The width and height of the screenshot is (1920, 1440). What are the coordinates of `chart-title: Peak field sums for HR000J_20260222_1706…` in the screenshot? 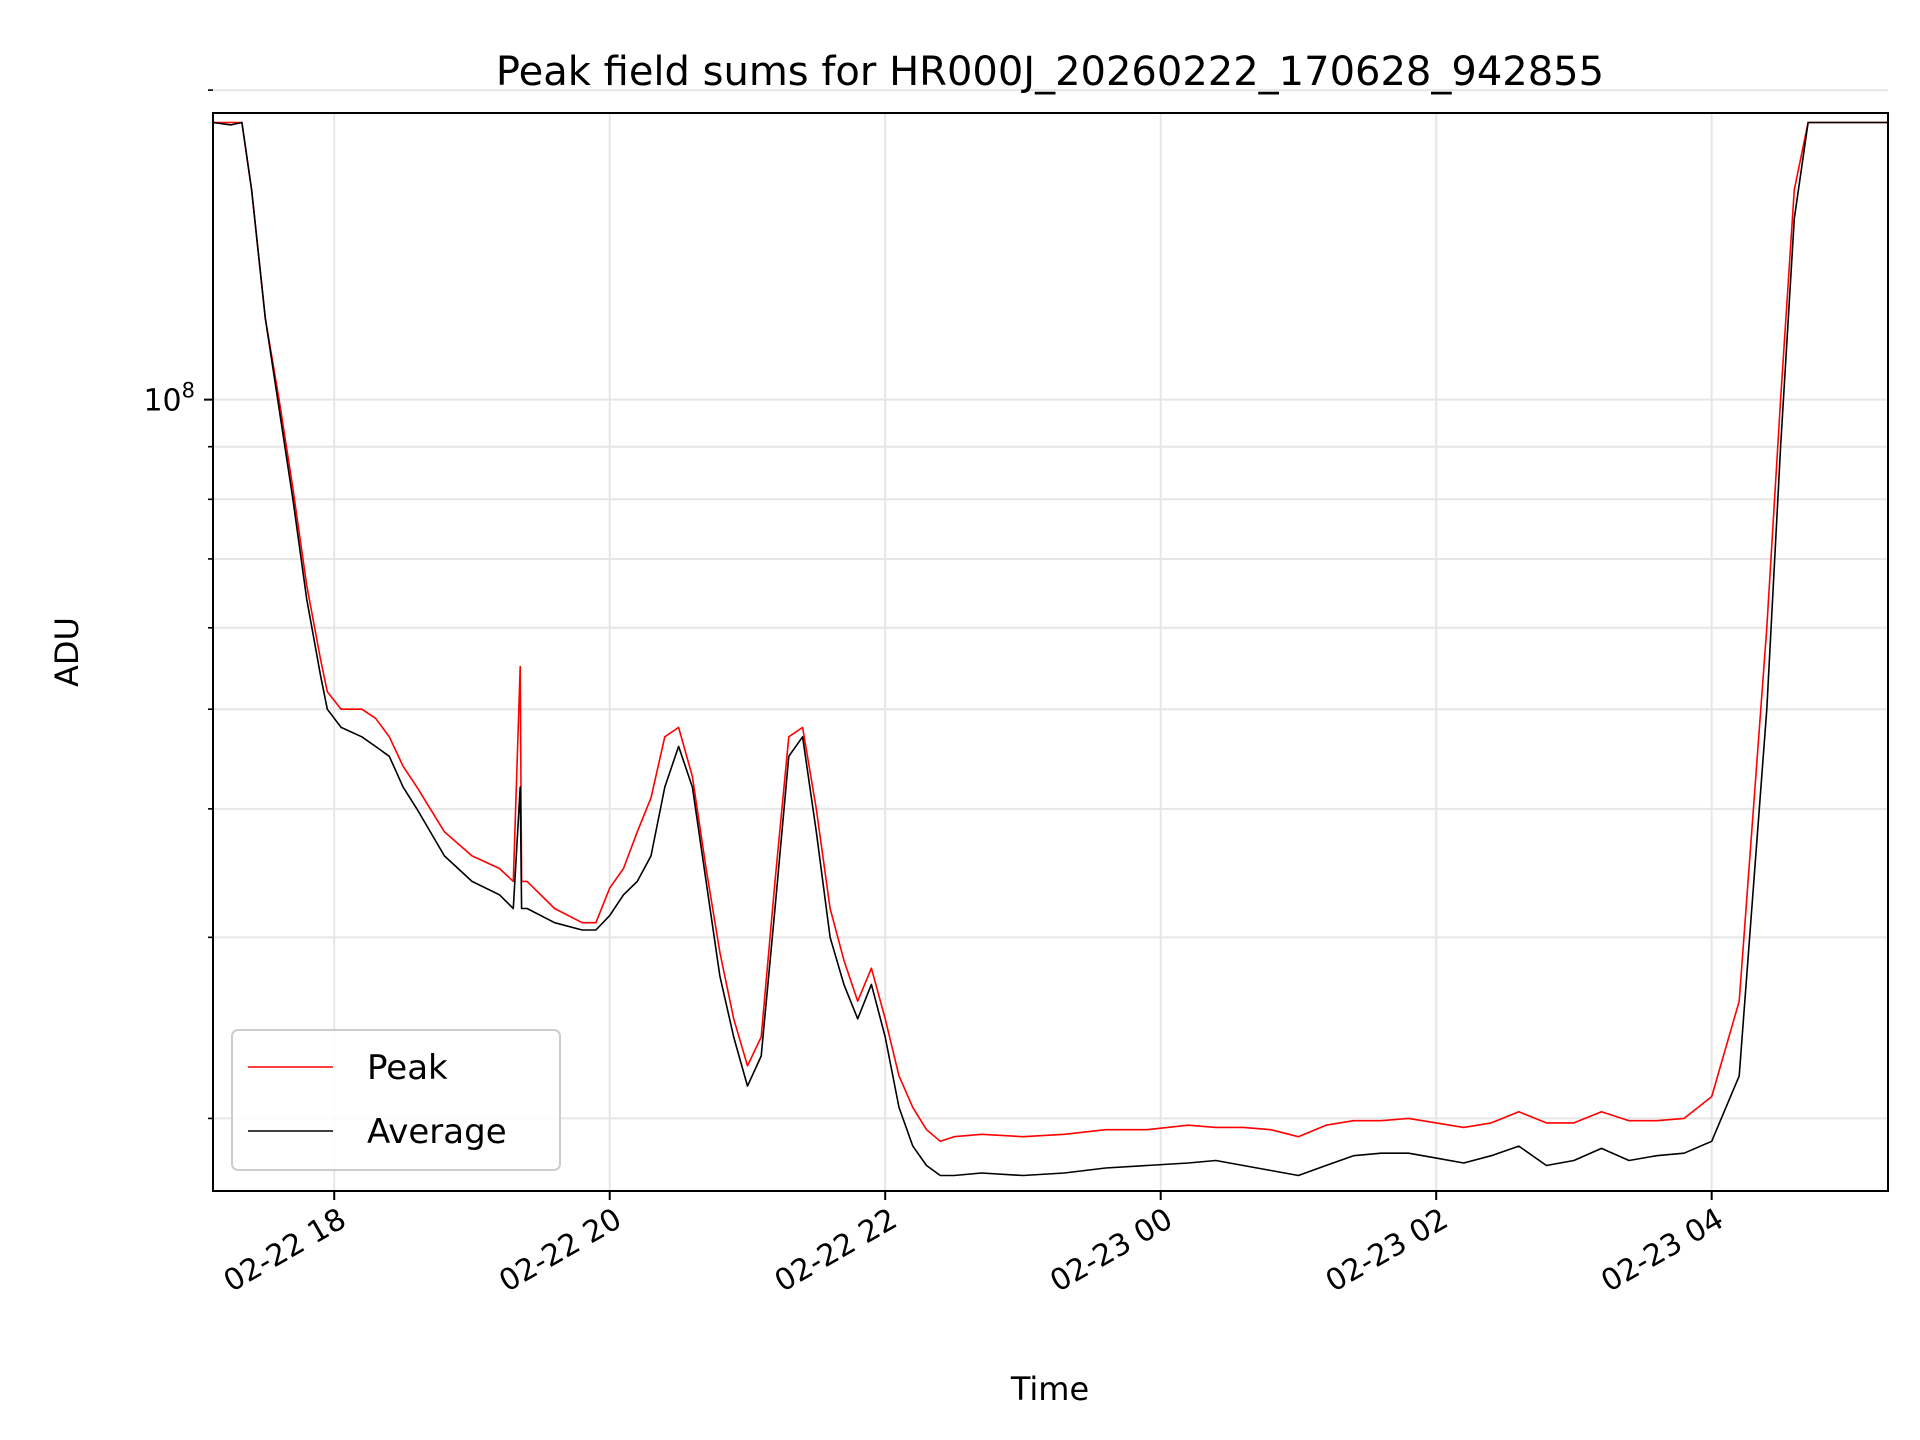 It's located at (1050, 72).